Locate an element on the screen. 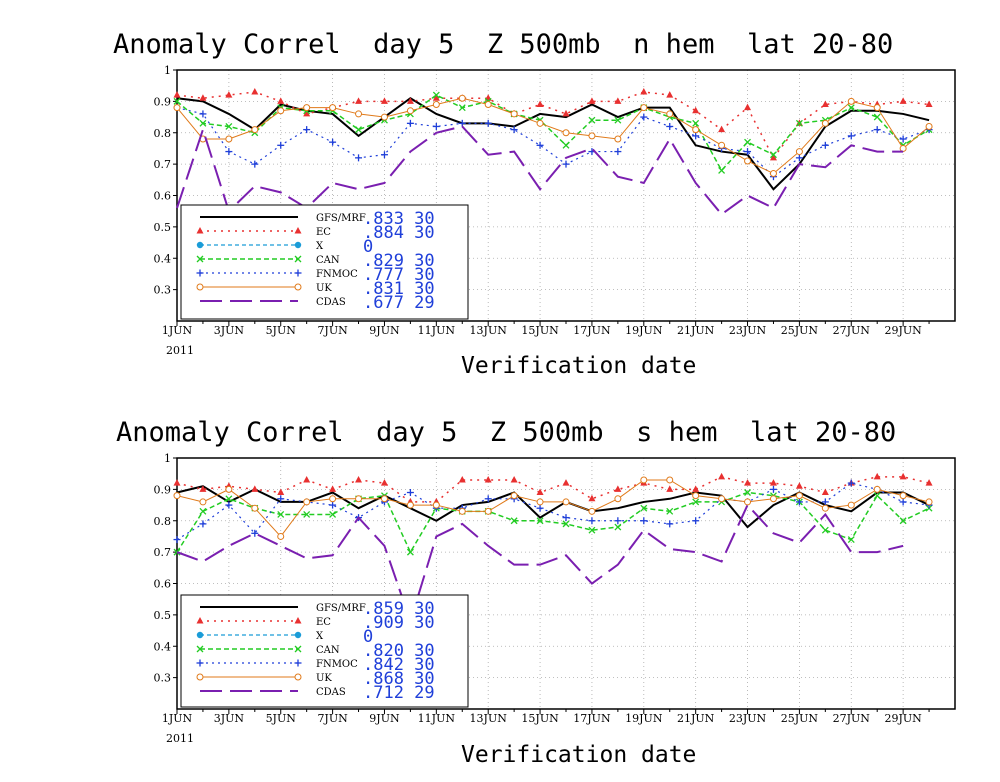  x-tick-label: 11JUN is located at coordinates (437, 718).